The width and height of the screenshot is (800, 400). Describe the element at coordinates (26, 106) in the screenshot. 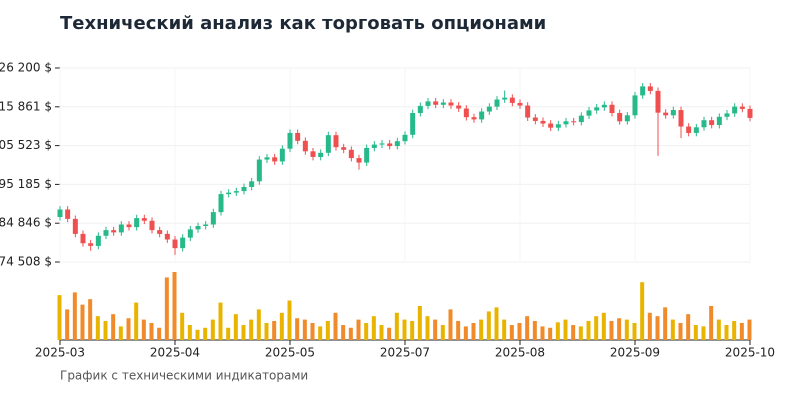

I see `y-tick-label: 215 861 $` at that location.